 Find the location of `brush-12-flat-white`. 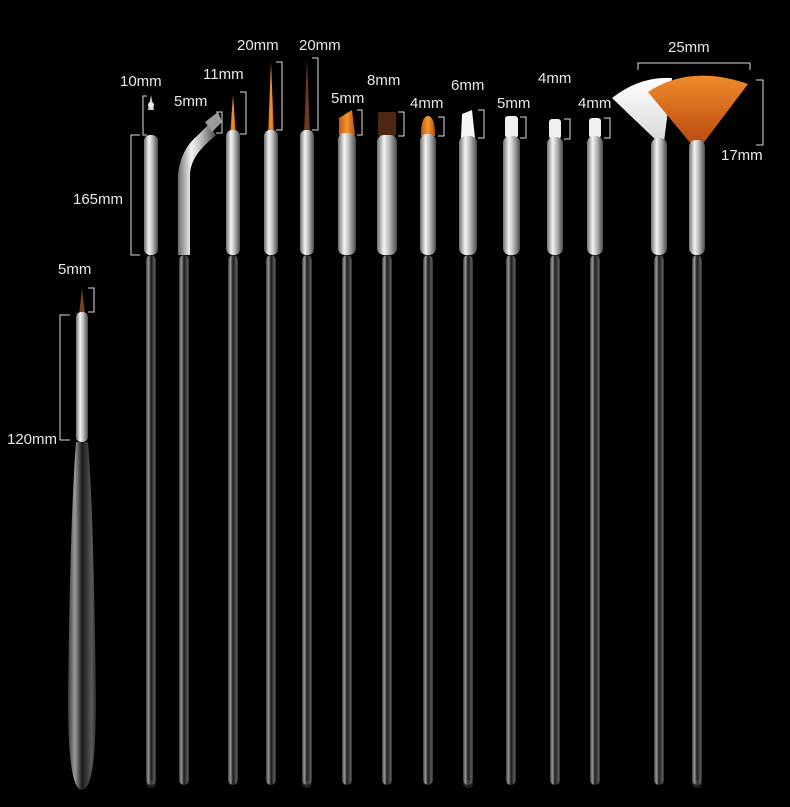

brush-12-flat-white is located at coordinates (595, 451).